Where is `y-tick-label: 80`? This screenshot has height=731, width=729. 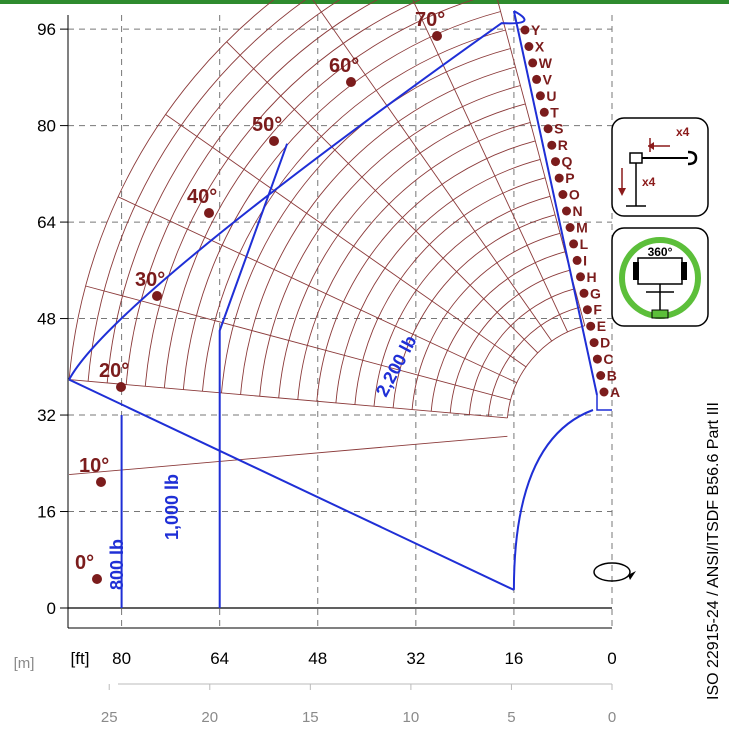
y-tick-label: 80 is located at coordinates (46, 126).